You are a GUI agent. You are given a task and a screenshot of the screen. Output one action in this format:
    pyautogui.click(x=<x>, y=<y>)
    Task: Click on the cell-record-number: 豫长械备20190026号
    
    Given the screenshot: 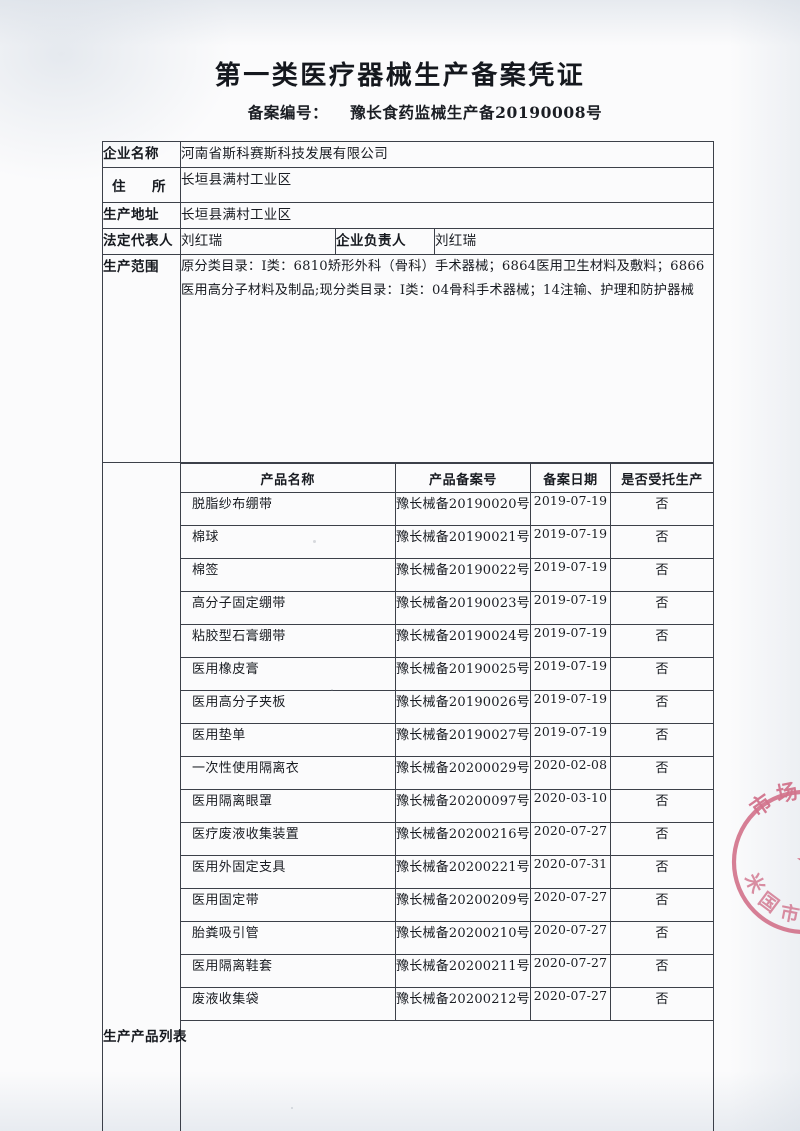 What is the action you would take?
    pyautogui.click(x=463, y=707)
    